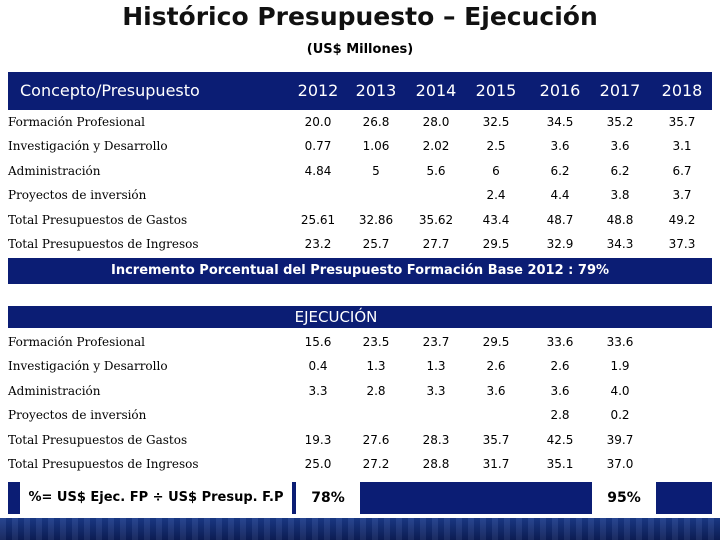  I want to click on presupuesto-cell: 32.9, so click(560, 244).